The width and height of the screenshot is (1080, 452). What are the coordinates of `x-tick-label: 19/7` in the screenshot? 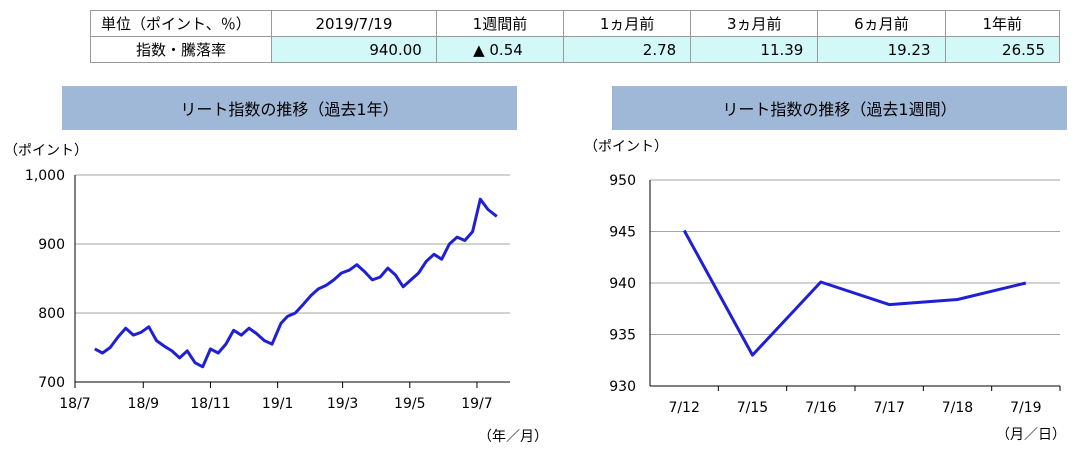 It's located at (476, 404).